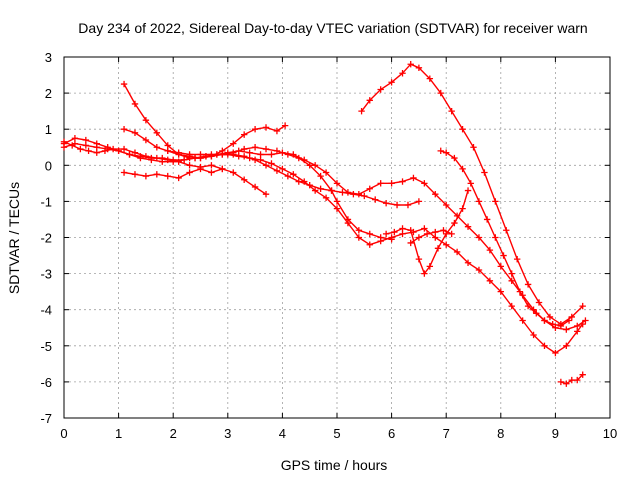 Image resolution: width=640 pixels, height=480 pixels. Describe the element at coordinates (48, 129) in the screenshot. I see `y-tick-label: 1` at that location.